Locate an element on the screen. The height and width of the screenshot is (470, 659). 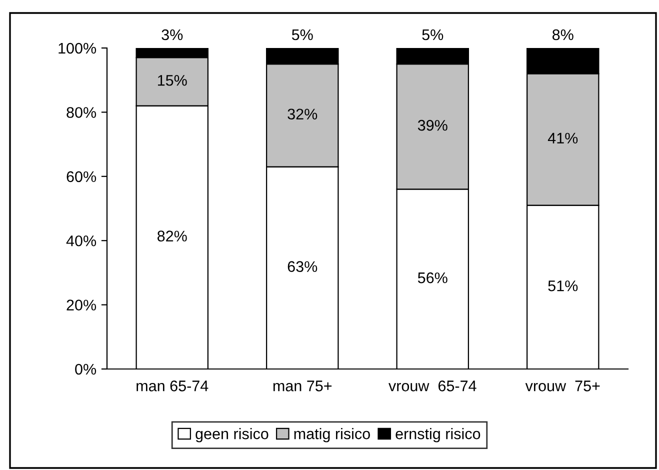
data-label: 56% is located at coordinates (433, 278).